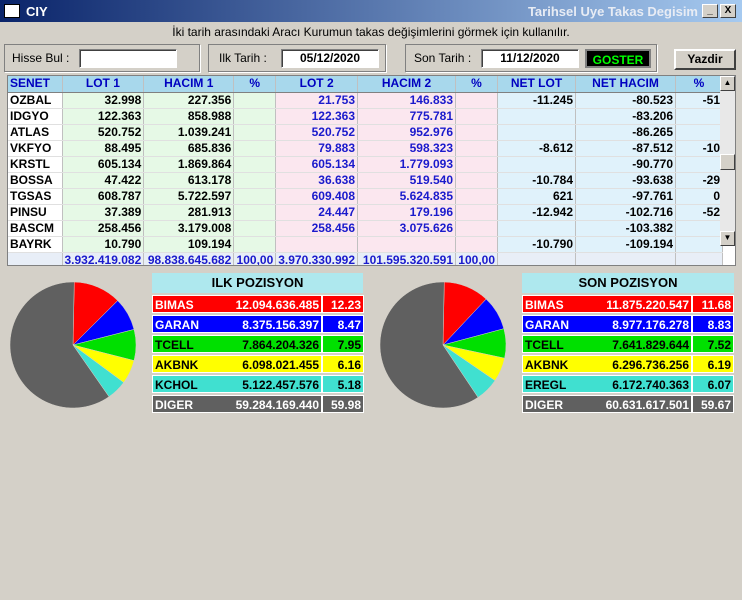  I want to click on grid-cell: BOSSA, so click(35, 180).